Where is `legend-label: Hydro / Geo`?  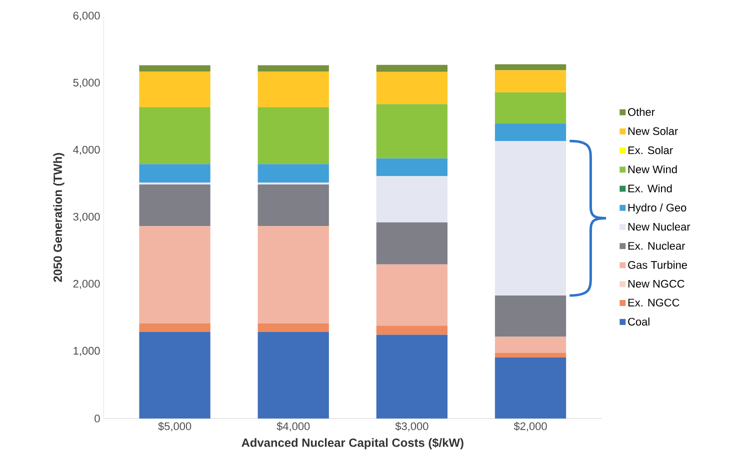
legend-label: Hydro / Geo is located at coordinates (657, 208).